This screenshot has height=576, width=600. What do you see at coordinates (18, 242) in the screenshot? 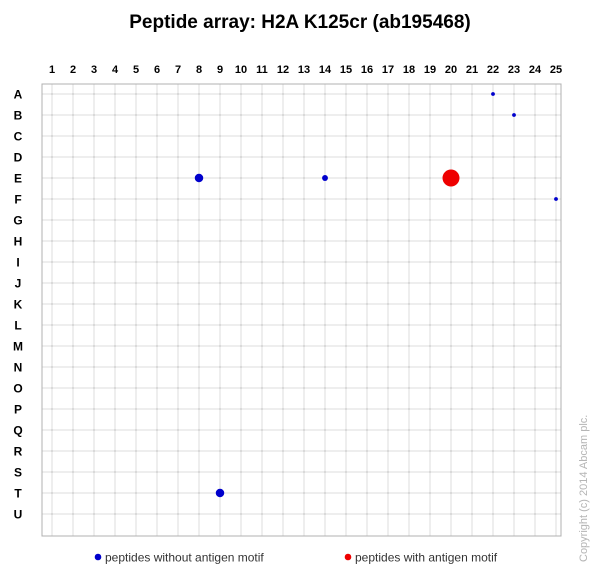
I see `row-tick-H: H` at bounding box center [18, 242].